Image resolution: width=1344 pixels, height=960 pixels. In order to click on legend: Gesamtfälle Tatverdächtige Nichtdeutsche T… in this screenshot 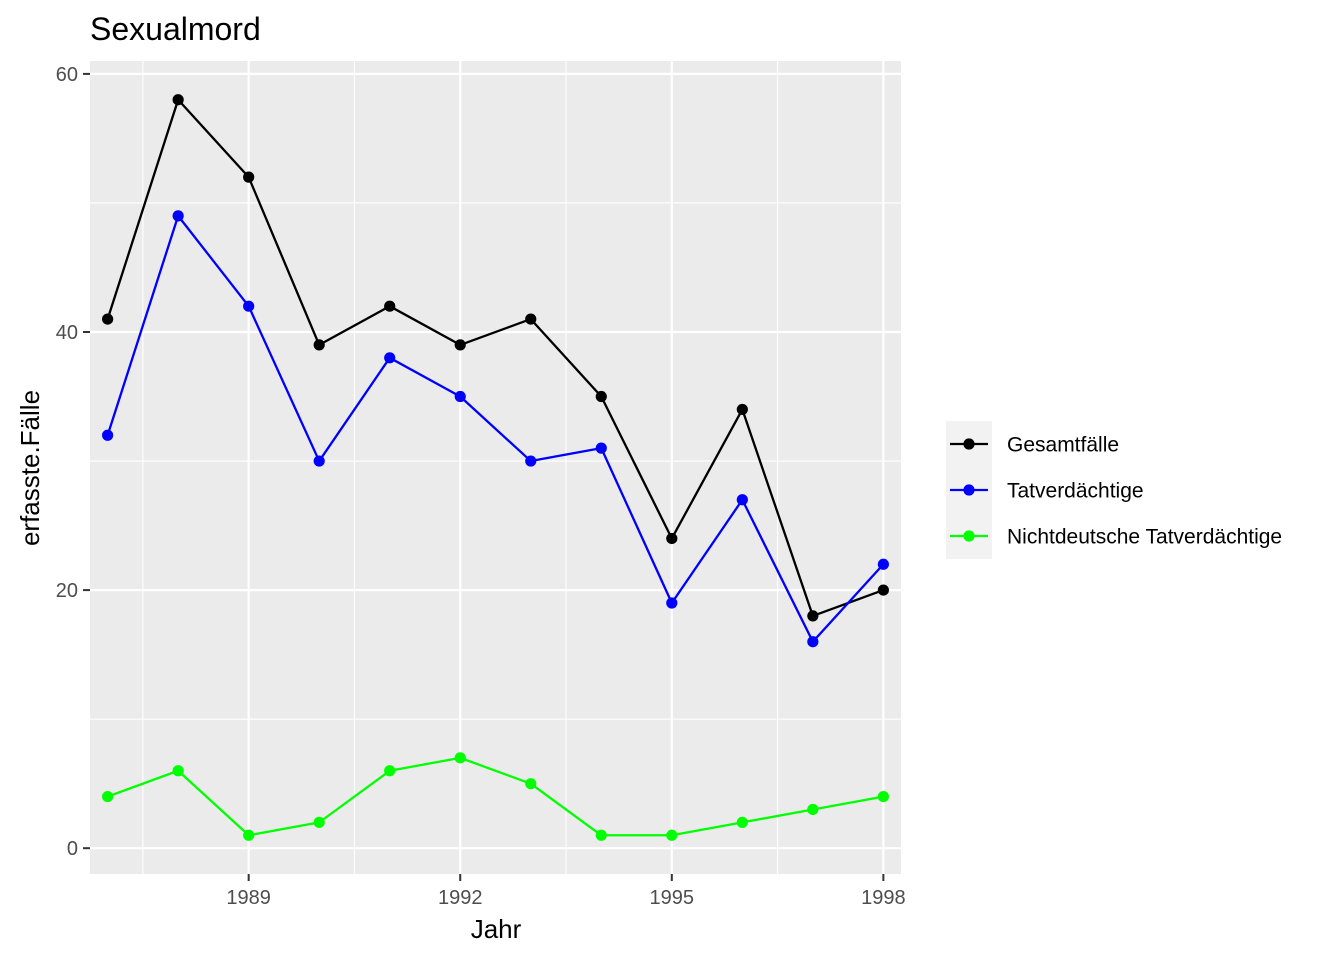, I will do `click(1114, 490)`.